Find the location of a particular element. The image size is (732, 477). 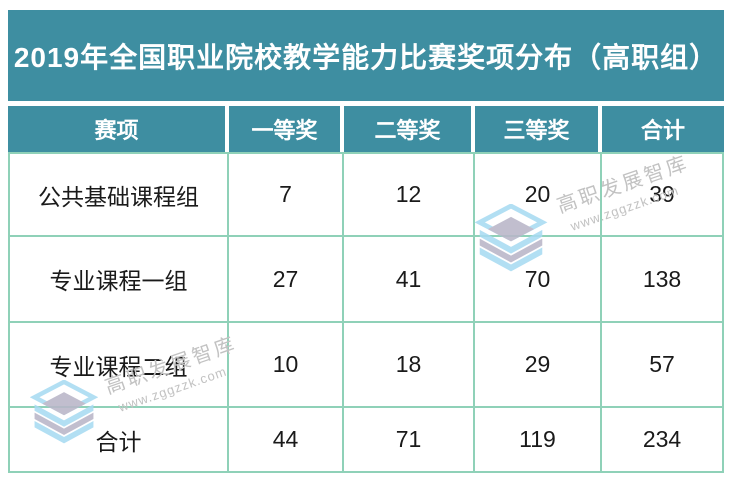

header-cell-first-prize: 一等奖 is located at coordinates (286, 129).